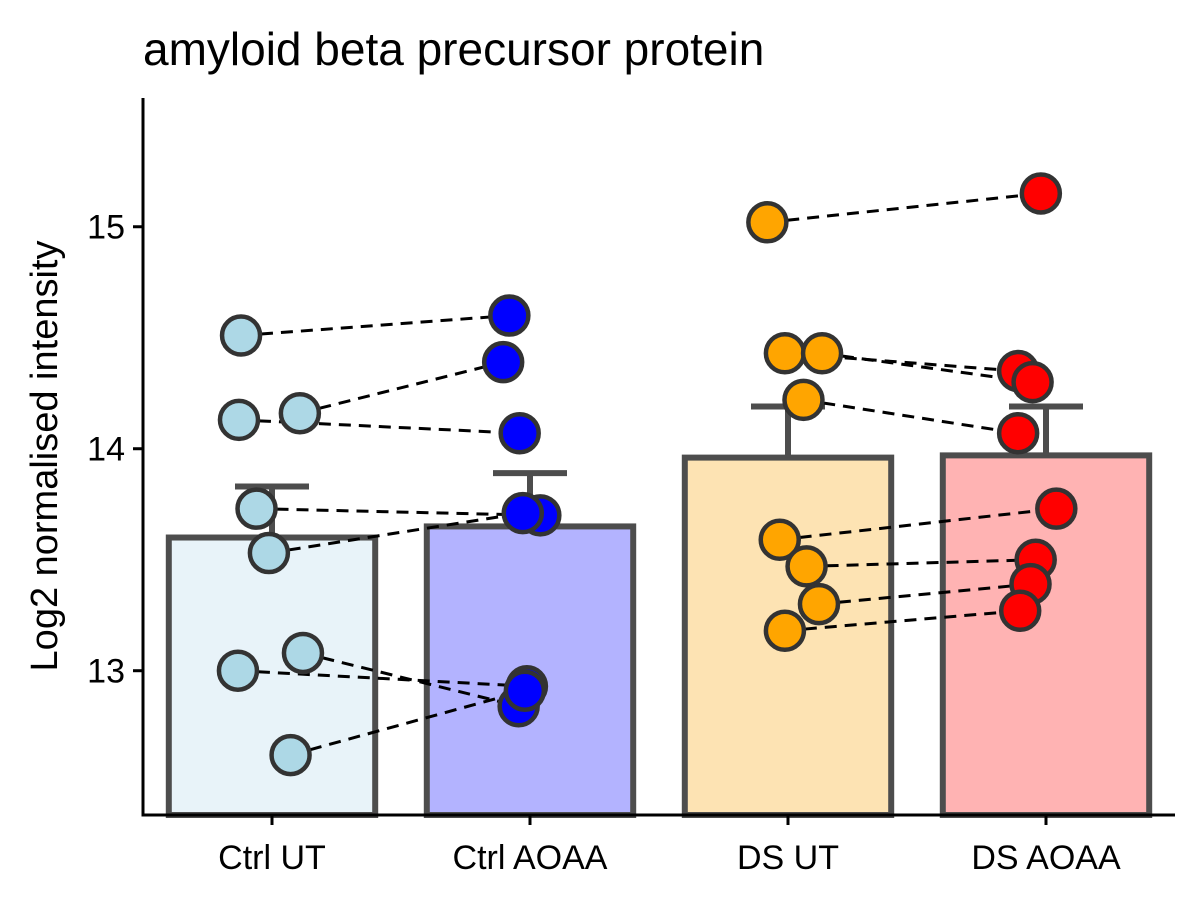  Describe the element at coordinates (1046, 858) in the screenshot. I see `x-tick-label-3: DS AOAA` at that location.